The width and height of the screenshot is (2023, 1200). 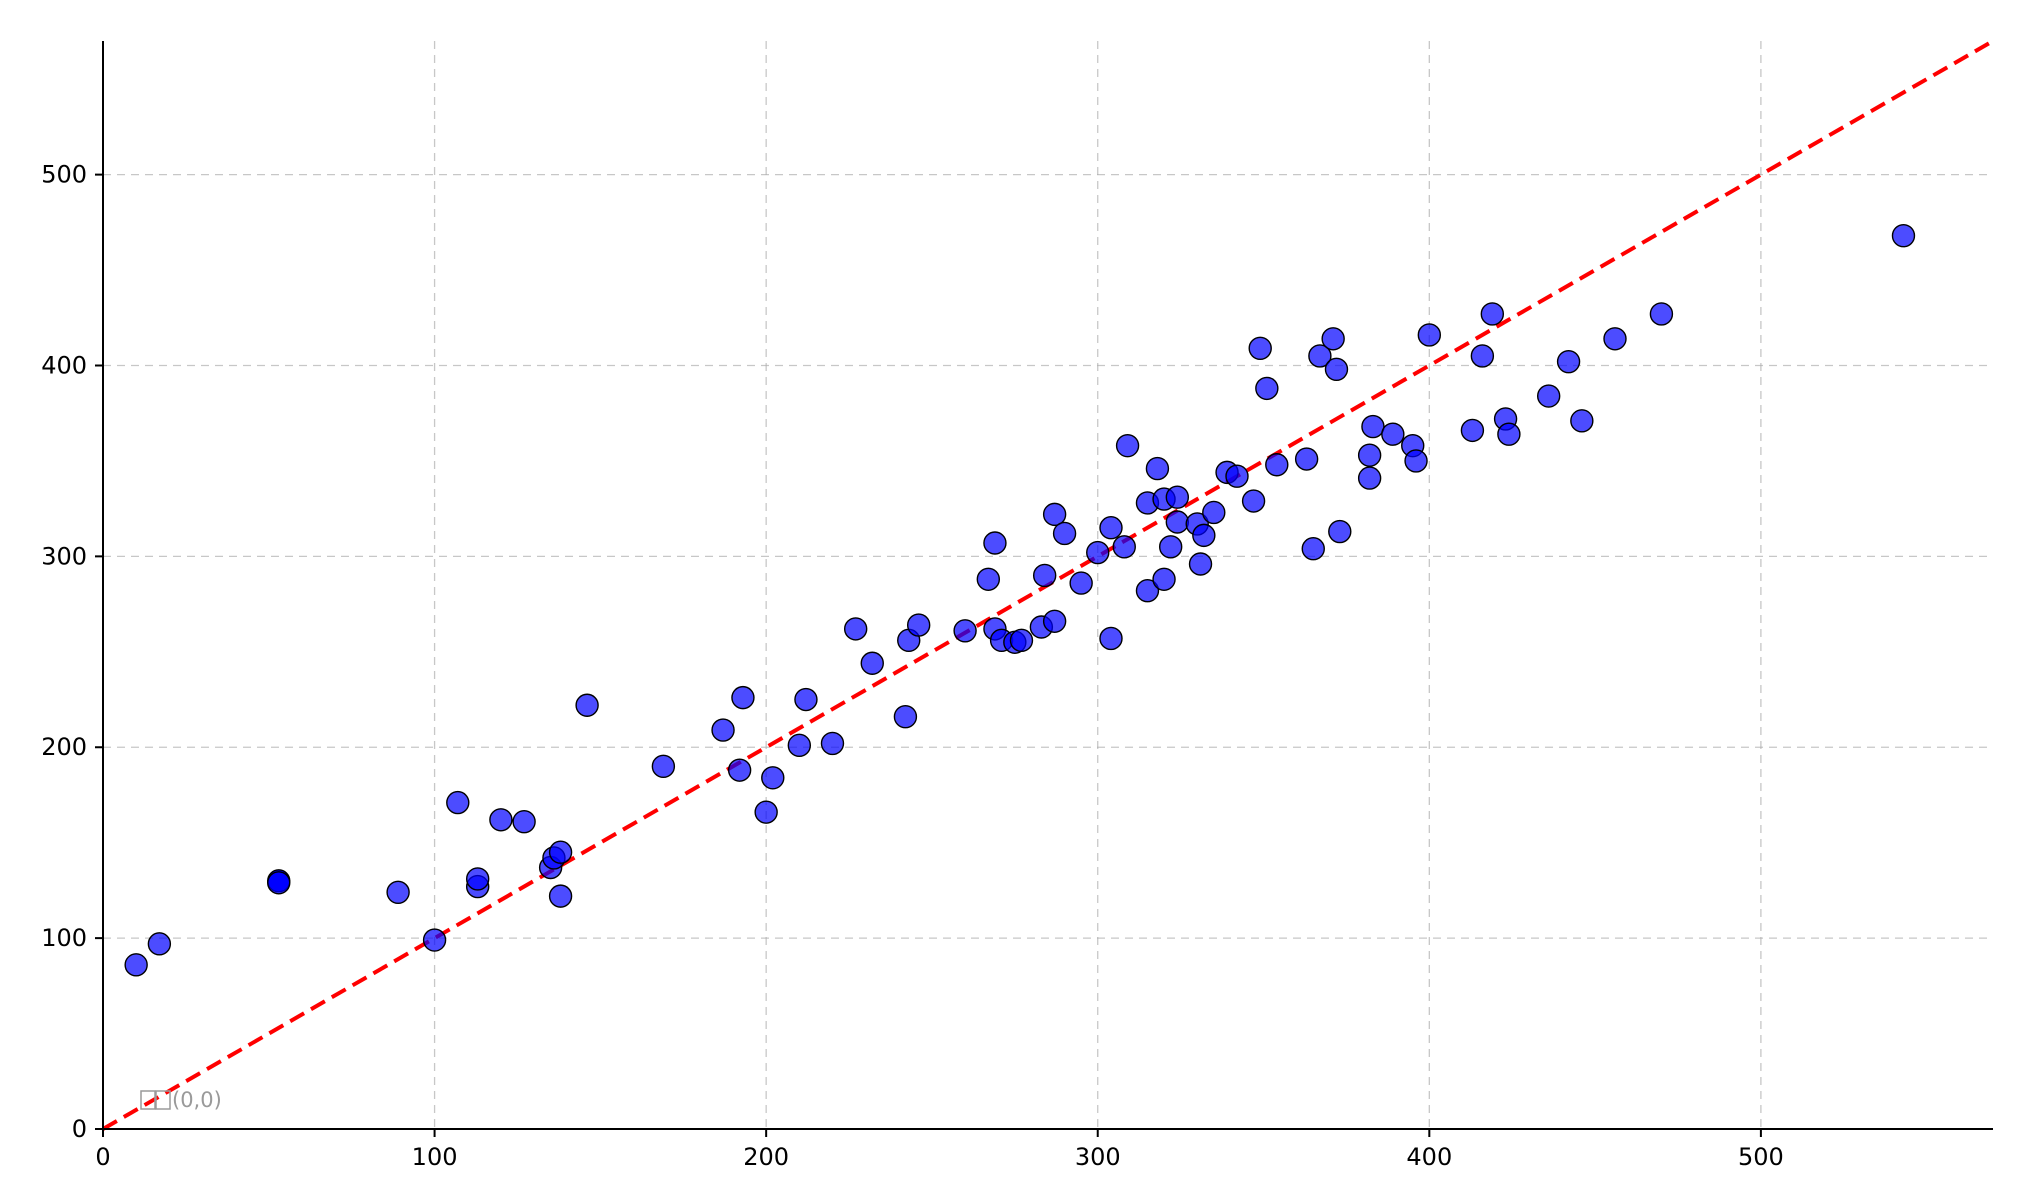 I want to click on y-tick-label: 200, so click(x=64, y=747).